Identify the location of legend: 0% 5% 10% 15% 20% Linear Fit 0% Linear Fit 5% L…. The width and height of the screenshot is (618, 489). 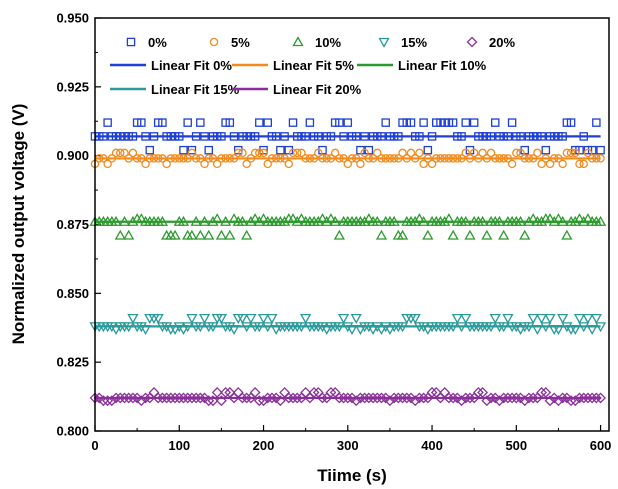
(312, 66).